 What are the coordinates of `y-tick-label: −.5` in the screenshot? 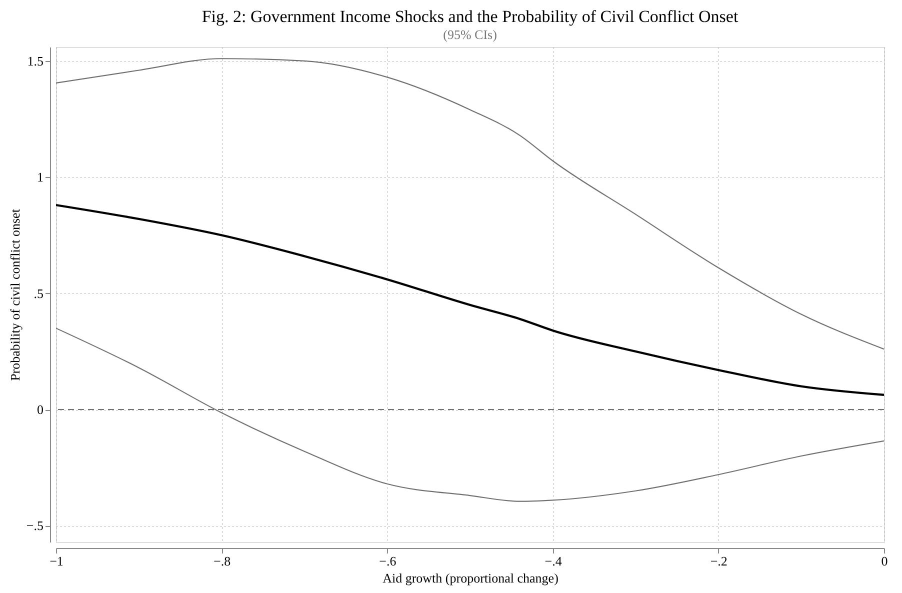 It's located at (35, 526).